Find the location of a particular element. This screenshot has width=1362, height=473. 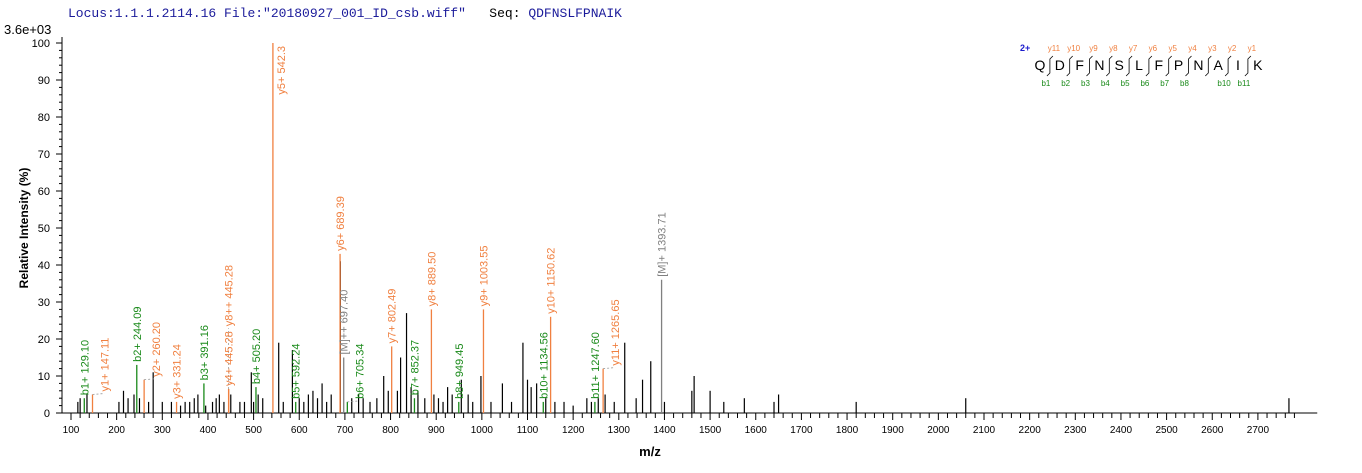

y-tick-label: 10 is located at coordinates (44, 377).